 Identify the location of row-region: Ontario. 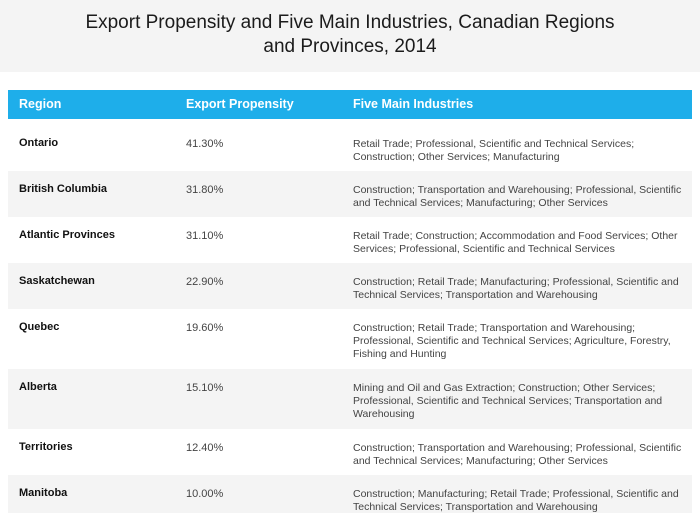
(39, 143).